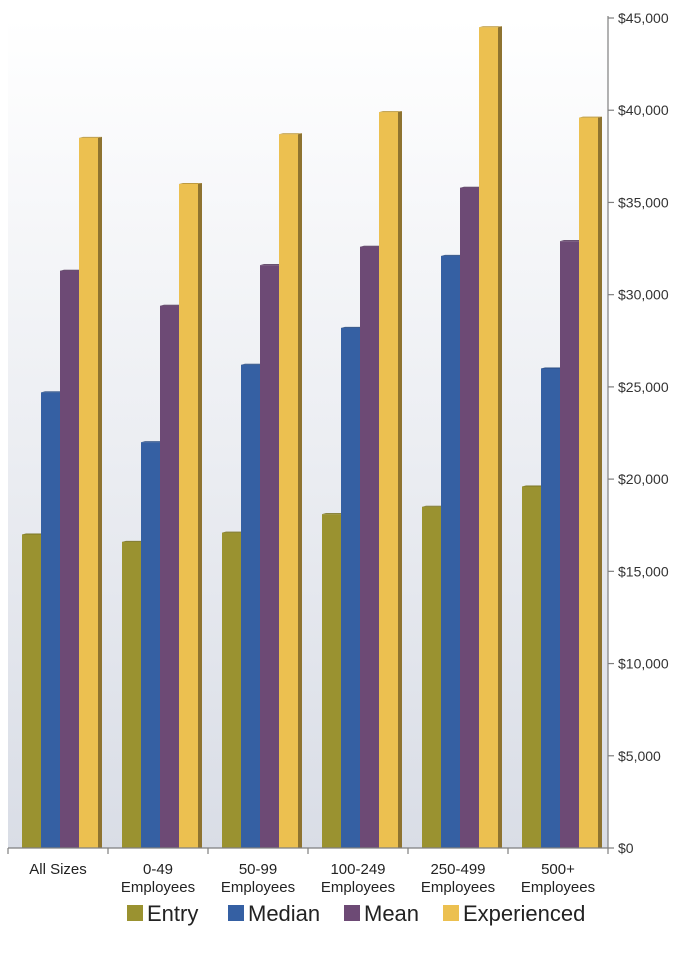 The image size is (695, 963). Describe the element at coordinates (284, 913) in the screenshot. I see `legend-label: Median` at that location.